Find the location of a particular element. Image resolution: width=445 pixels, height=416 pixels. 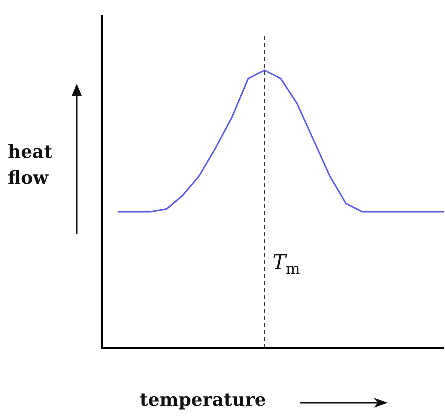

x-axis-title: temperature is located at coordinates (203, 400).